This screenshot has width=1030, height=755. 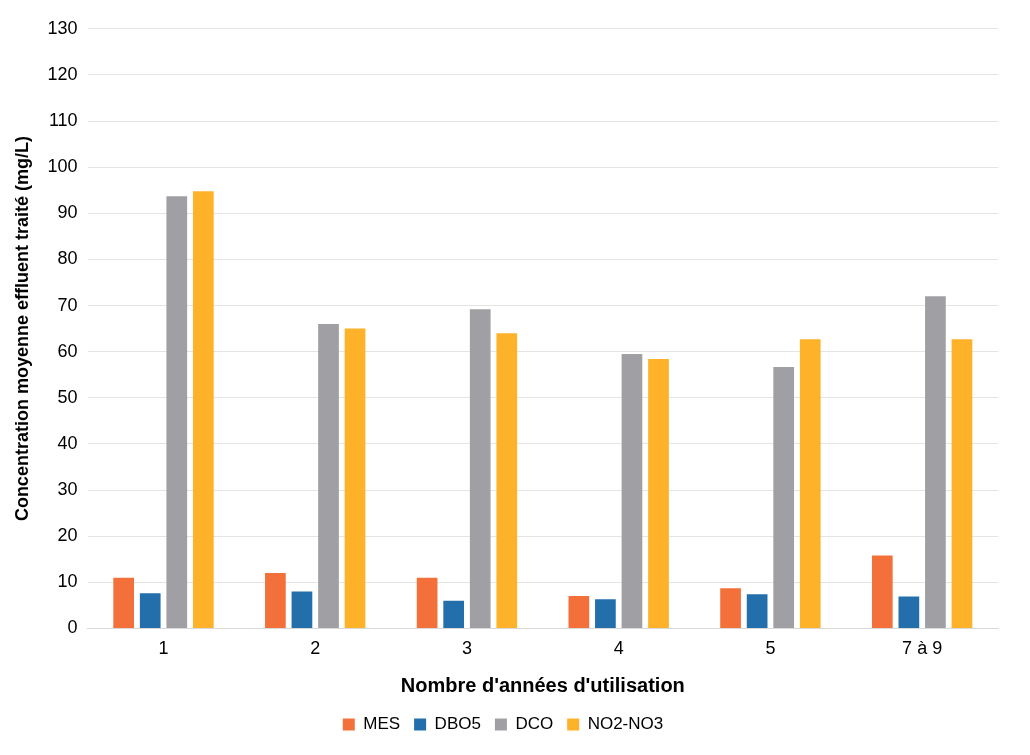 I want to click on y-tick-label: 50, so click(x=67, y=396).